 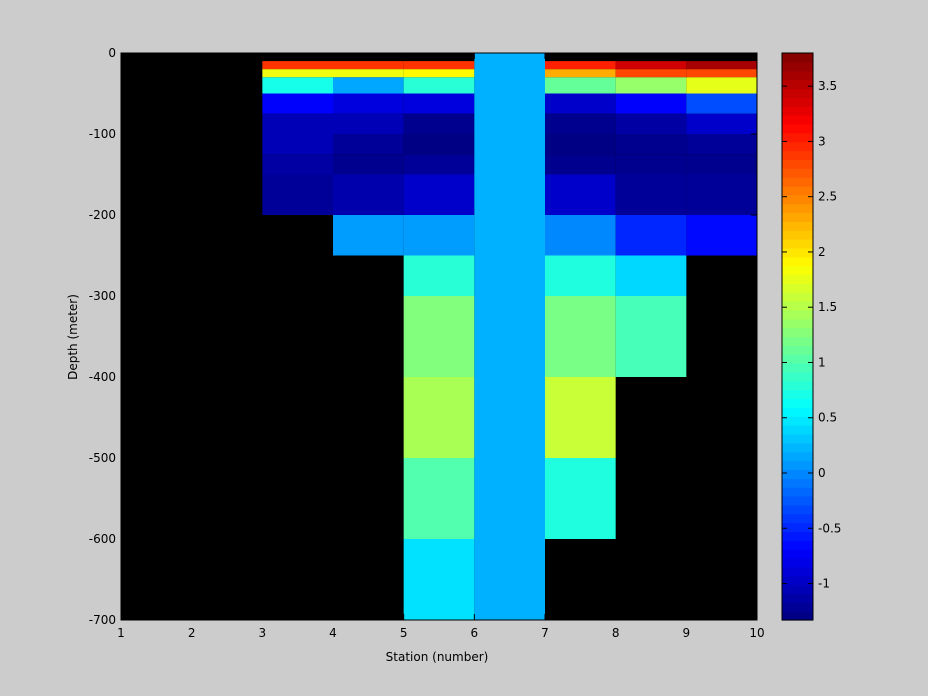 I want to click on x-tick-label: 3, so click(x=263, y=633).